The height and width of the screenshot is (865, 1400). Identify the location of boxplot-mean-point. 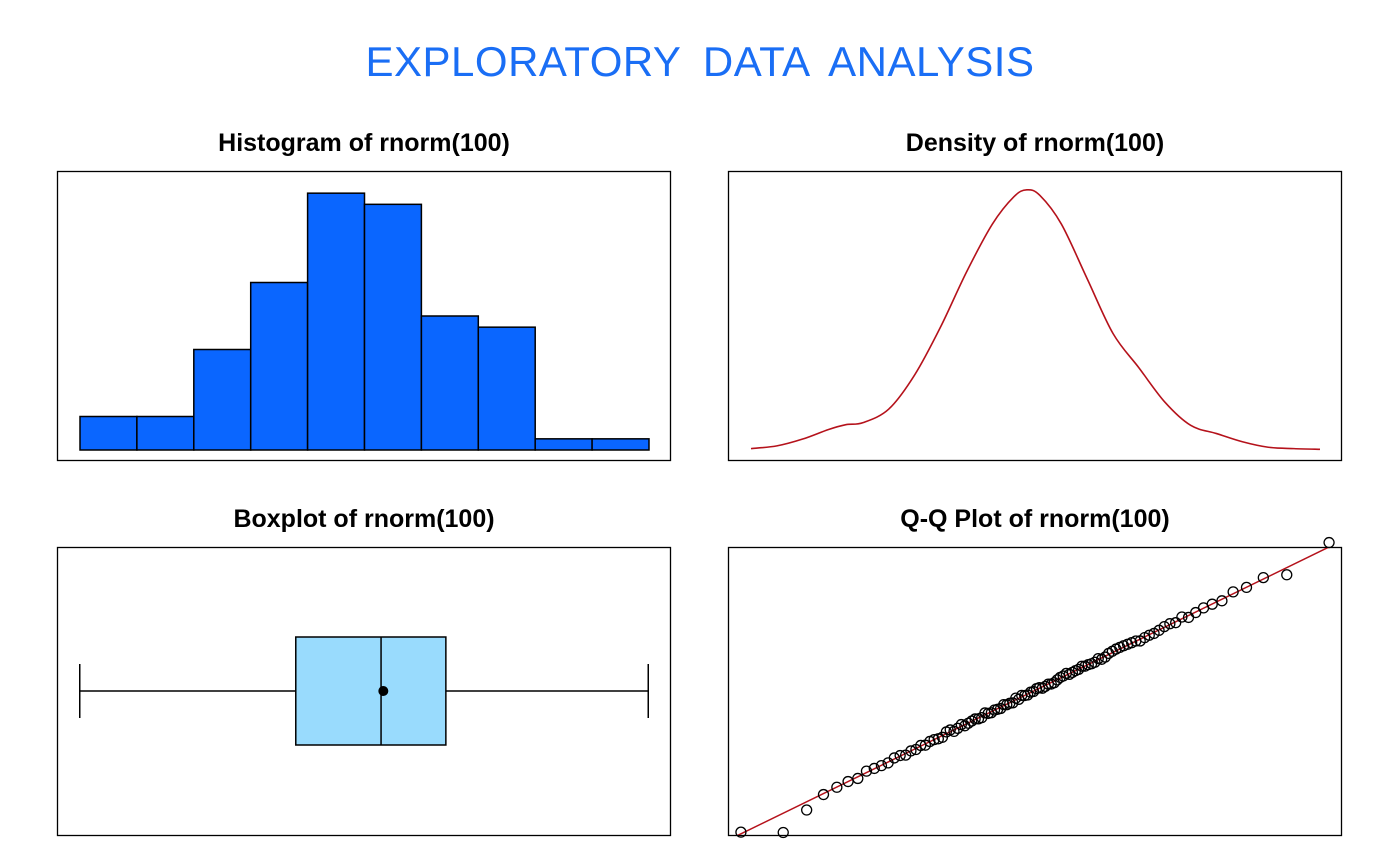
(383, 691).